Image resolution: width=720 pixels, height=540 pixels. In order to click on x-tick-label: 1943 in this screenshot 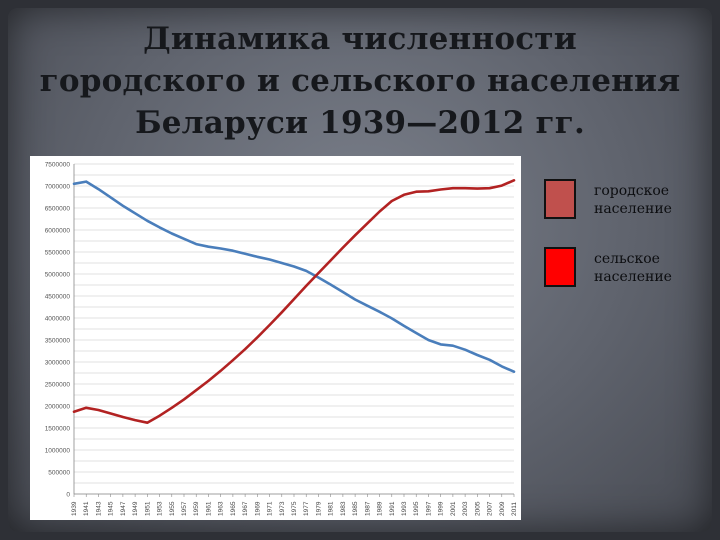, I will do `click(98, 508)`.